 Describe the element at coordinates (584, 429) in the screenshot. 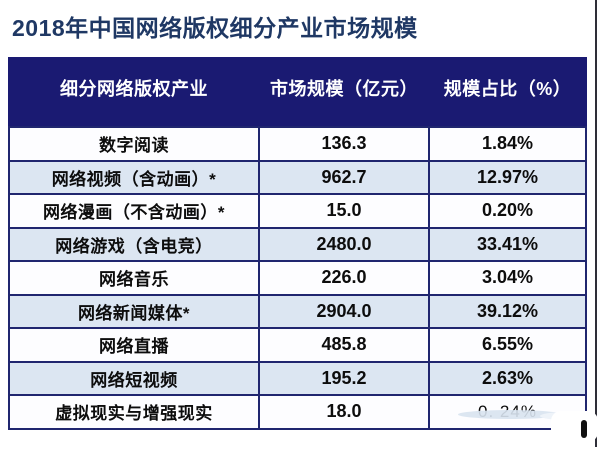

I see `dark-mark-artifact` at that location.